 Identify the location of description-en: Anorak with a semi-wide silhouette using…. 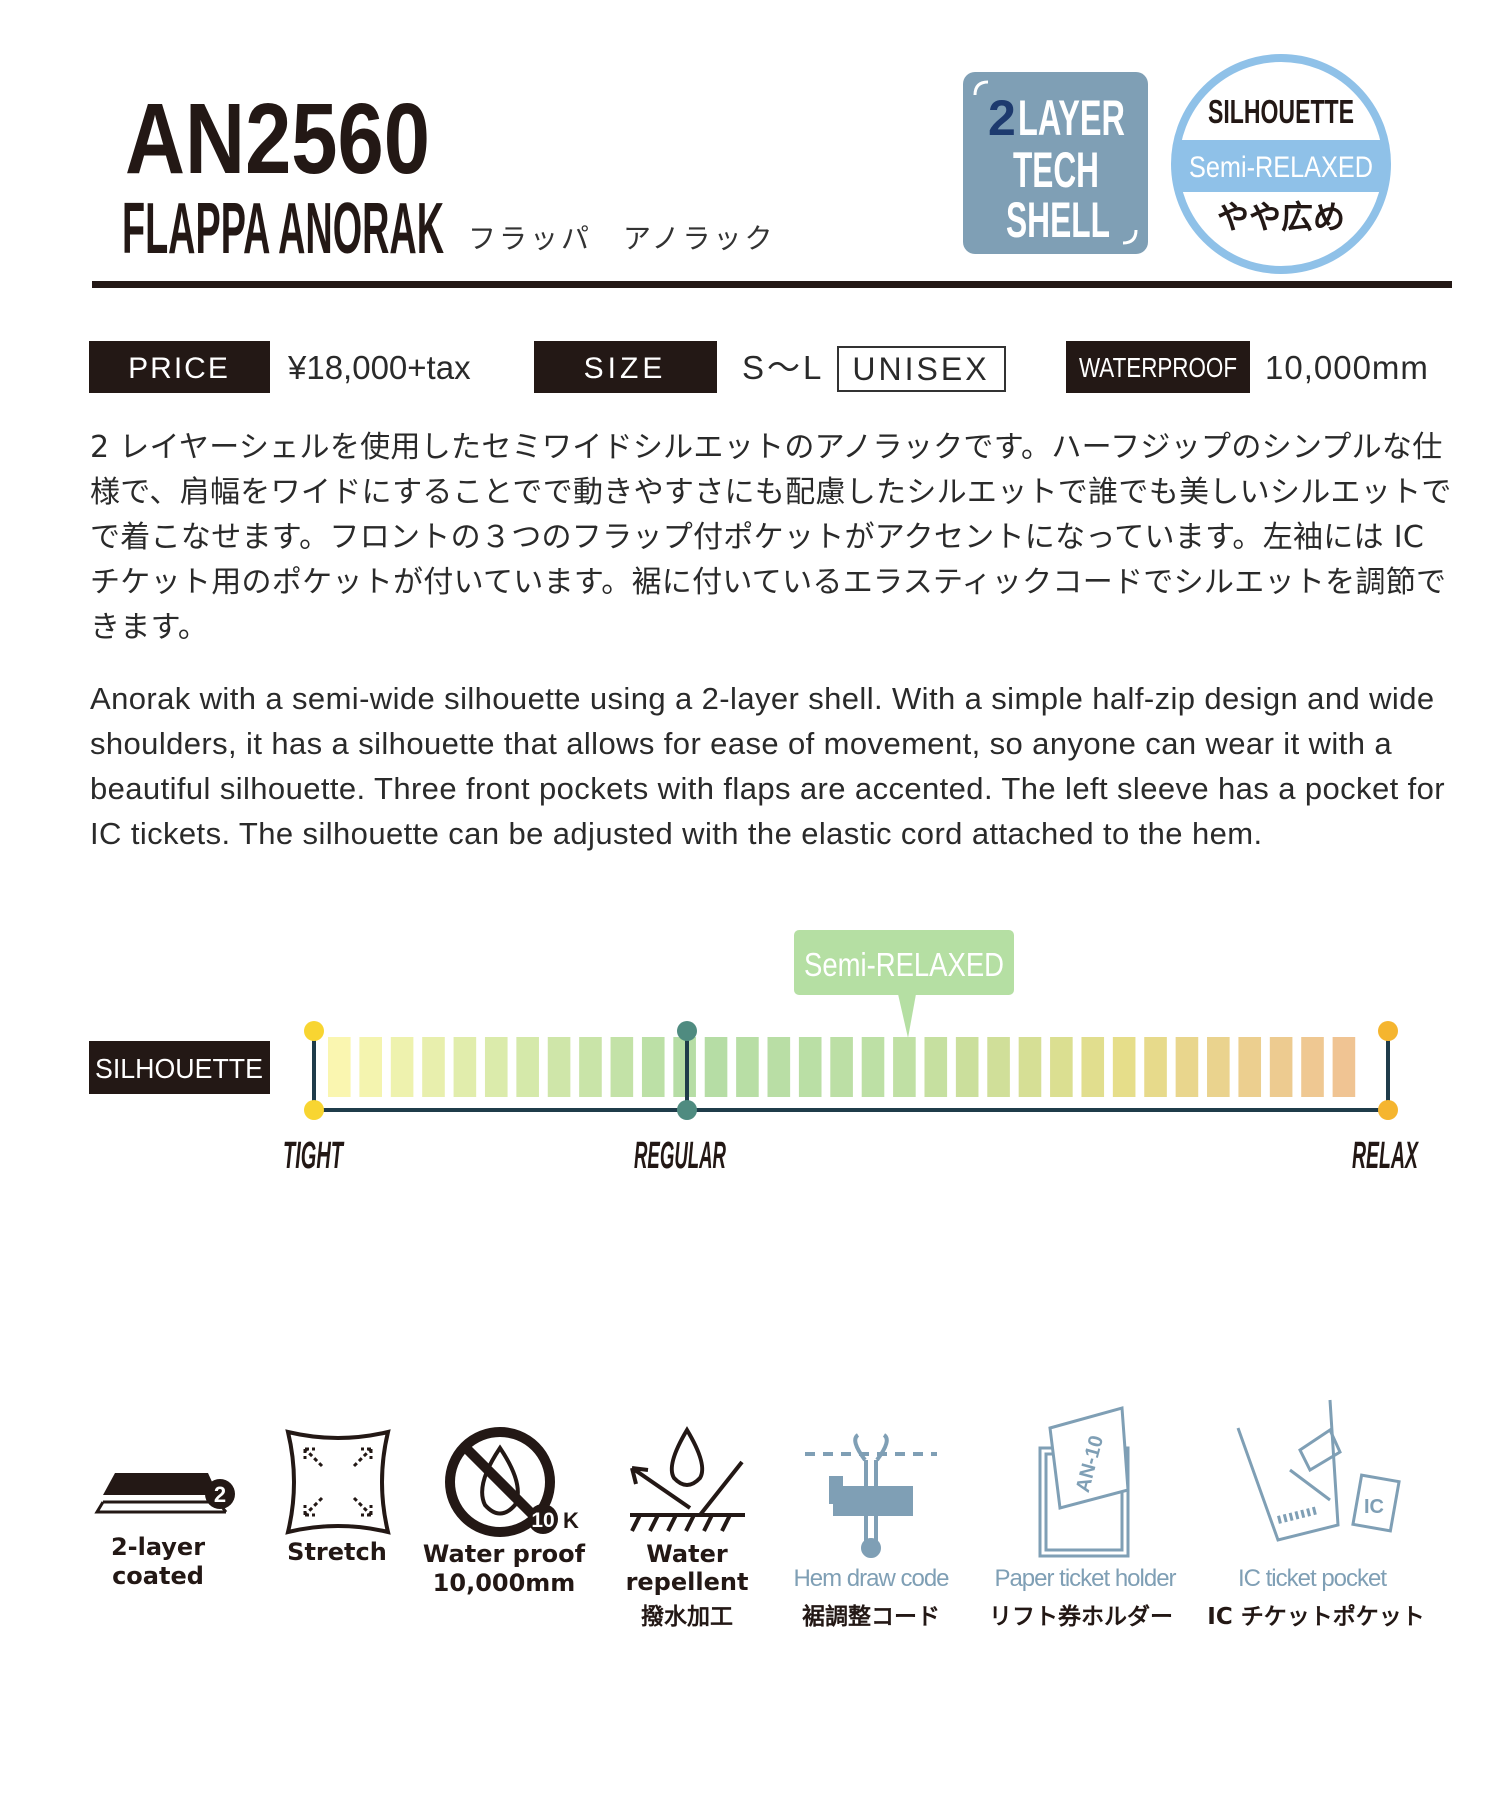
(767, 766).